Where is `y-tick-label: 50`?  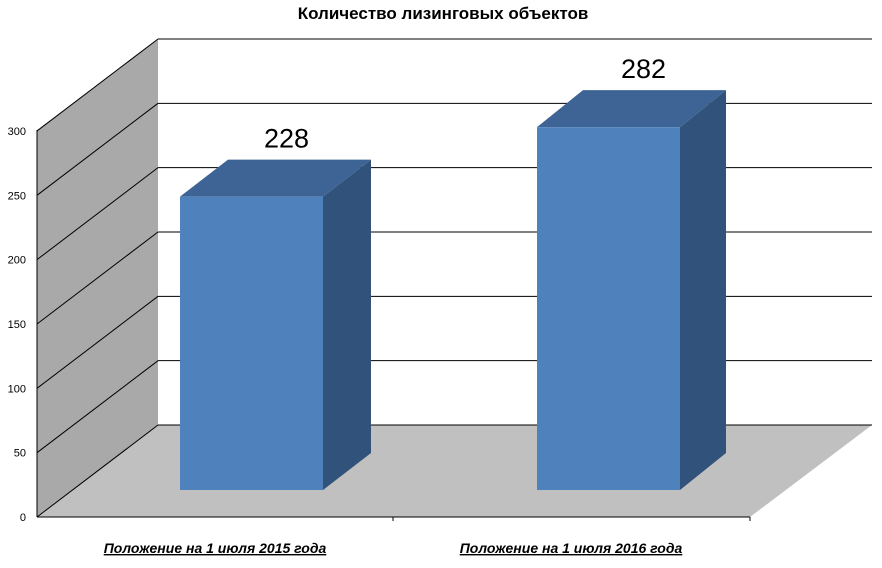 y-tick-label: 50 is located at coordinates (20, 454).